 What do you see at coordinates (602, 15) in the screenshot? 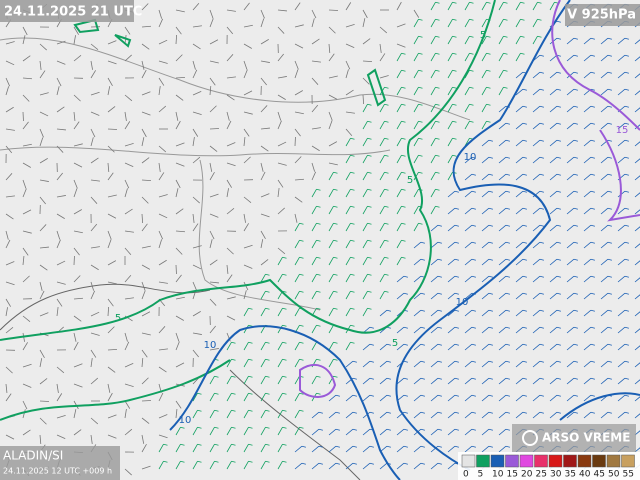
I see `field-box` at bounding box center [602, 15].